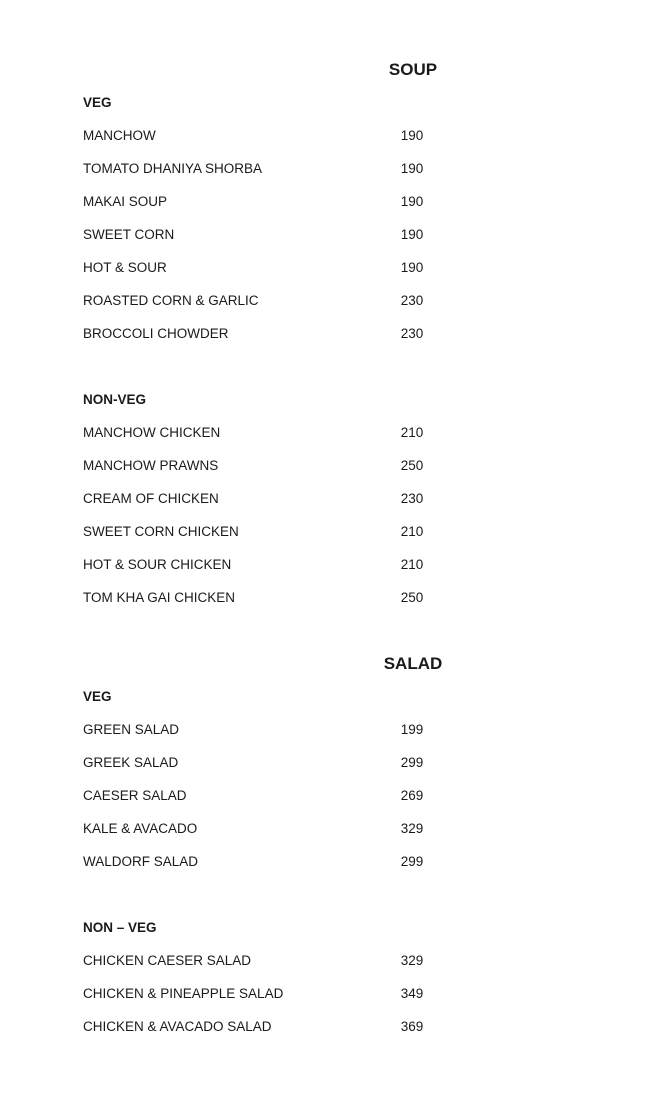 The image size is (652, 1104). Describe the element at coordinates (131, 729) in the screenshot. I see `item-name: GREEN SALAD` at that location.